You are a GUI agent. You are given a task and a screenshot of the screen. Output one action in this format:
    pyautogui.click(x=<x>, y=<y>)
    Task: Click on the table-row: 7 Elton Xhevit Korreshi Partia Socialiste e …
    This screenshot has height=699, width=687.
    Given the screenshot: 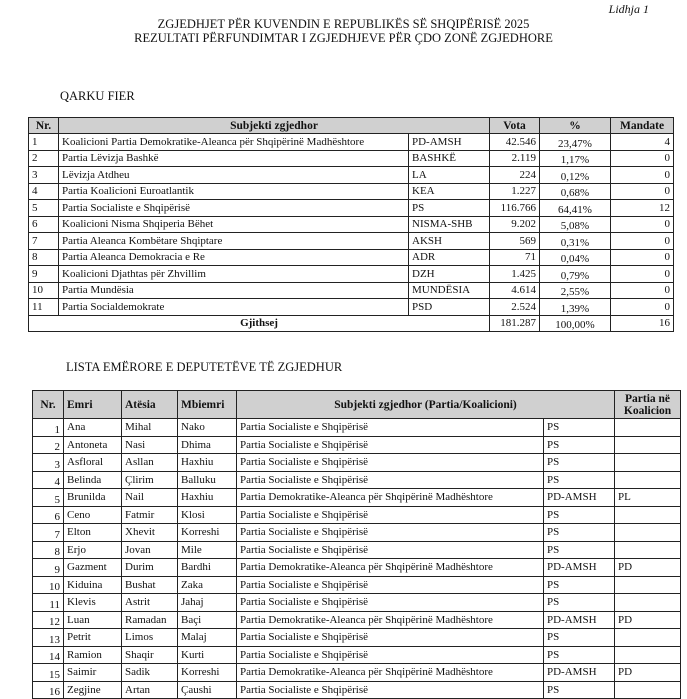 What is the action you would take?
    pyautogui.click(x=357, y=532)
    